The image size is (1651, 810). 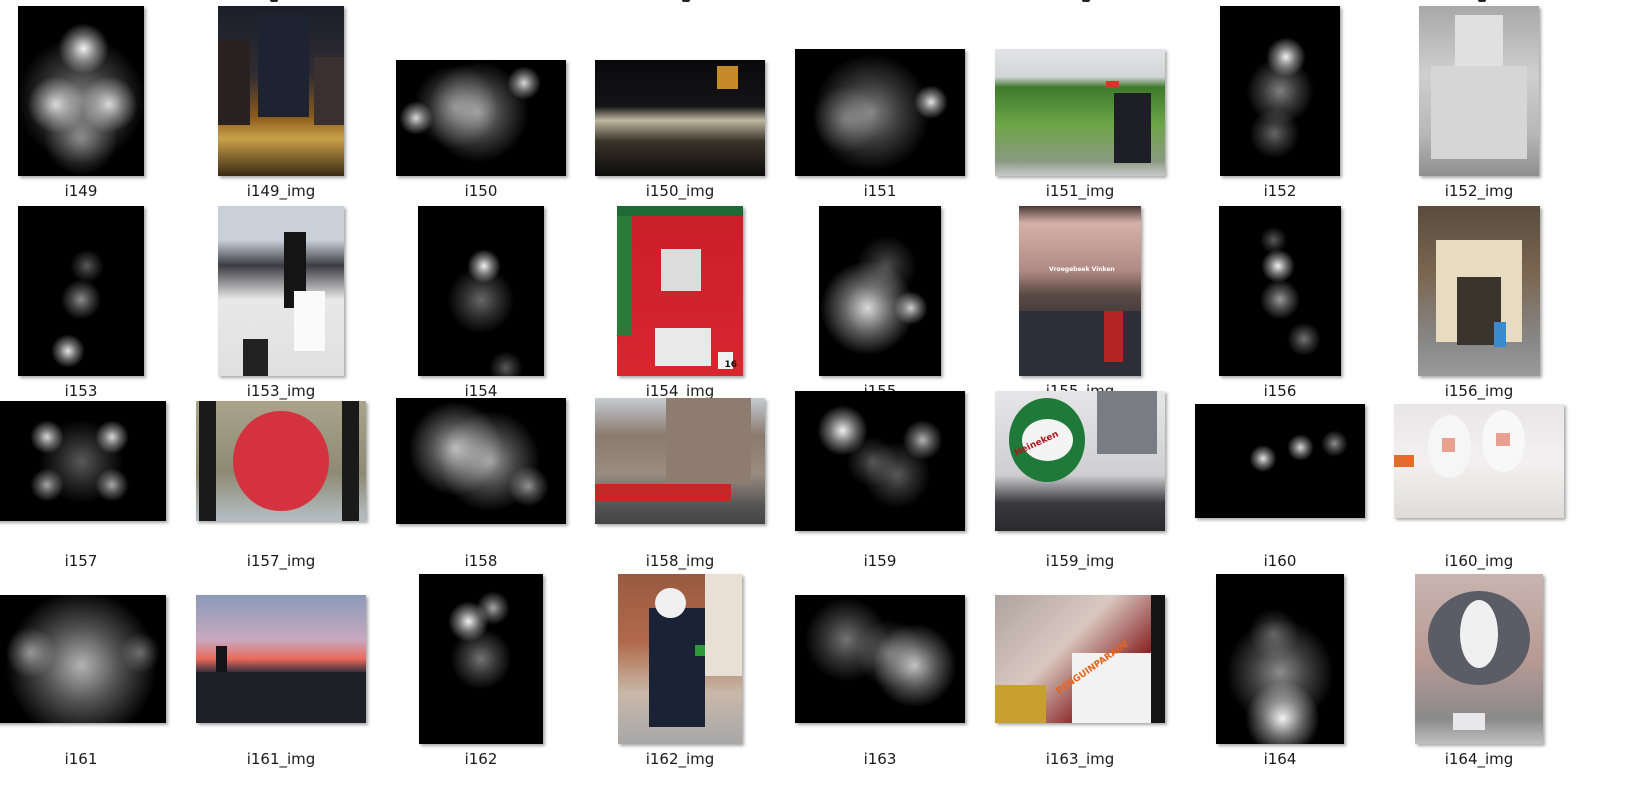 I want to click on thumbnail-tile-i158-img: i158_img, so click(x=680, y=476).